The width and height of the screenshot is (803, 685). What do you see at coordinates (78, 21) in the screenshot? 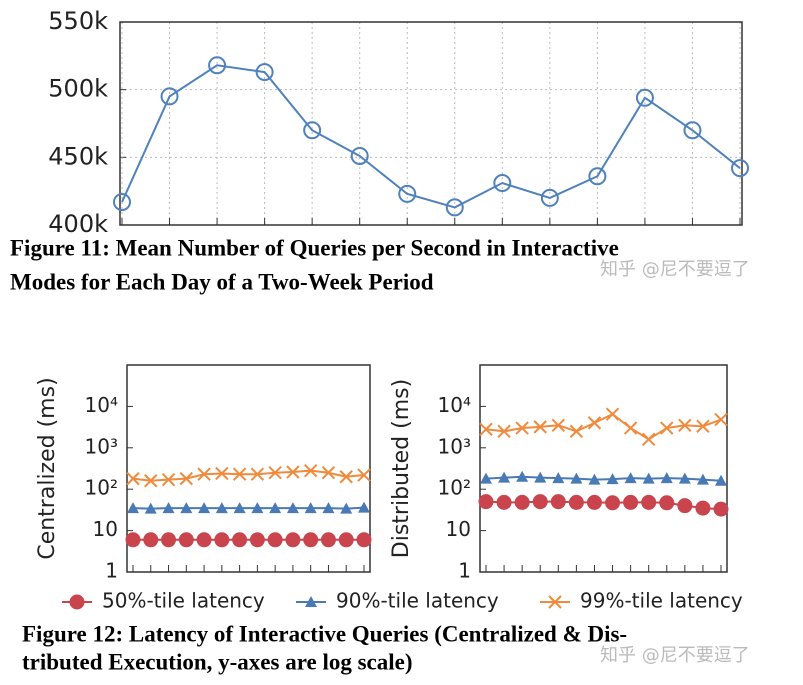
I see `y-tick-label: 550k` at bounding box center [78, 21].